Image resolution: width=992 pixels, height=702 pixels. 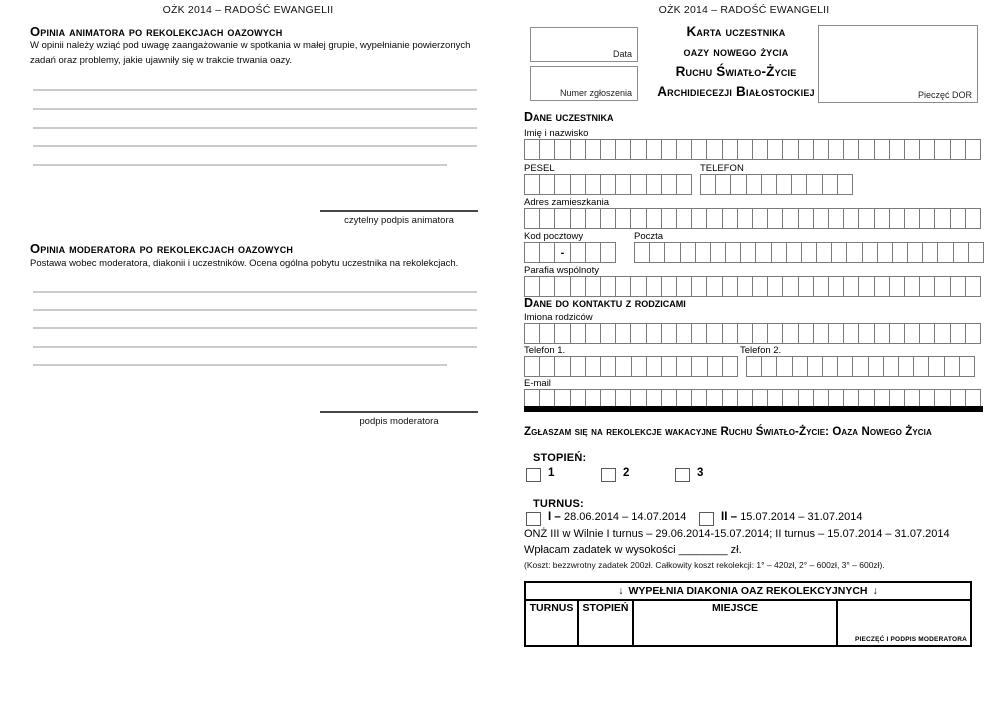 What do you see at coordinates (558, 317) in the screenshot?
I see `parents-names-label: Imiona rodziców` at bounding box center [558, 317].